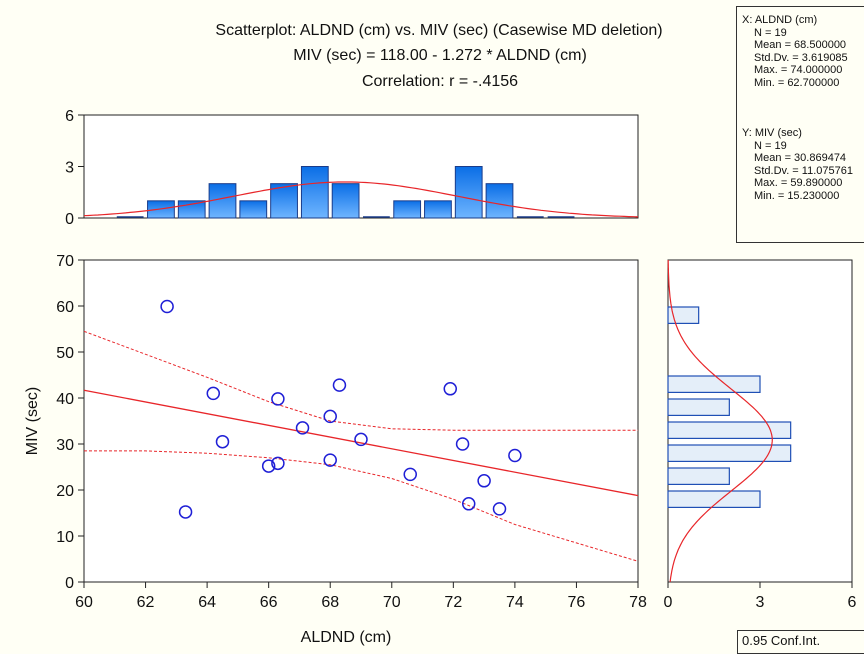  Describe the element at coordinates (269, 602) in the screenshot. I see `x-tick-label: 66` at that location.